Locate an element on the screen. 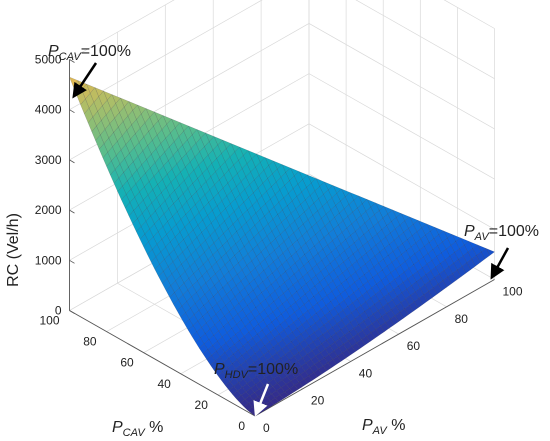 The height and width of the screenshot is (441, 550). cav-axis-ticks: 100 80 60 40 20 0 is located at coordinates (142, 374).